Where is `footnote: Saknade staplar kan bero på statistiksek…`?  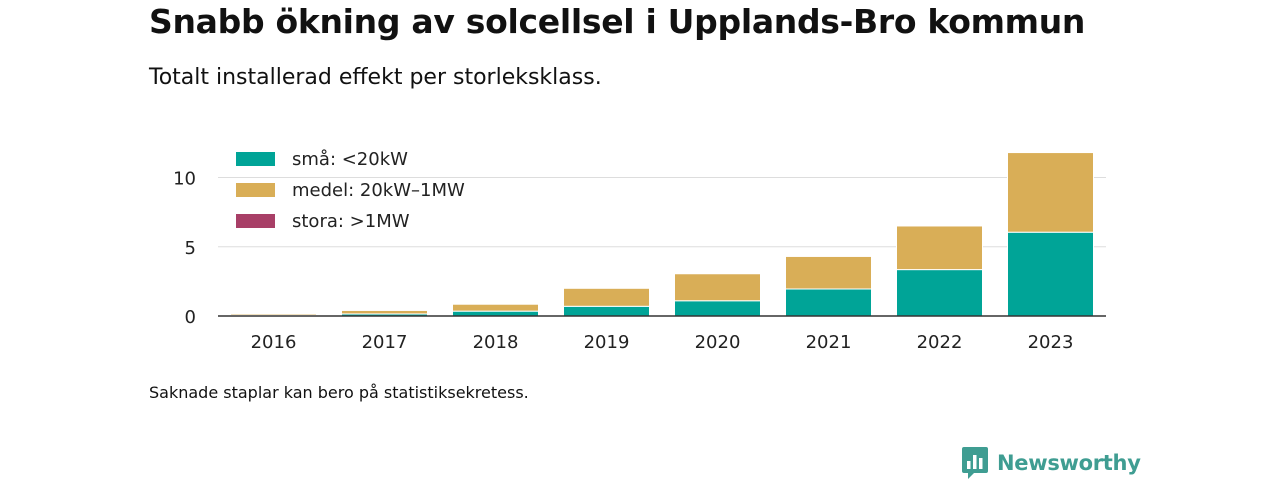
footnote: Saknade staplar kan bero på statistiksek… is located at coordinates (339, 392).